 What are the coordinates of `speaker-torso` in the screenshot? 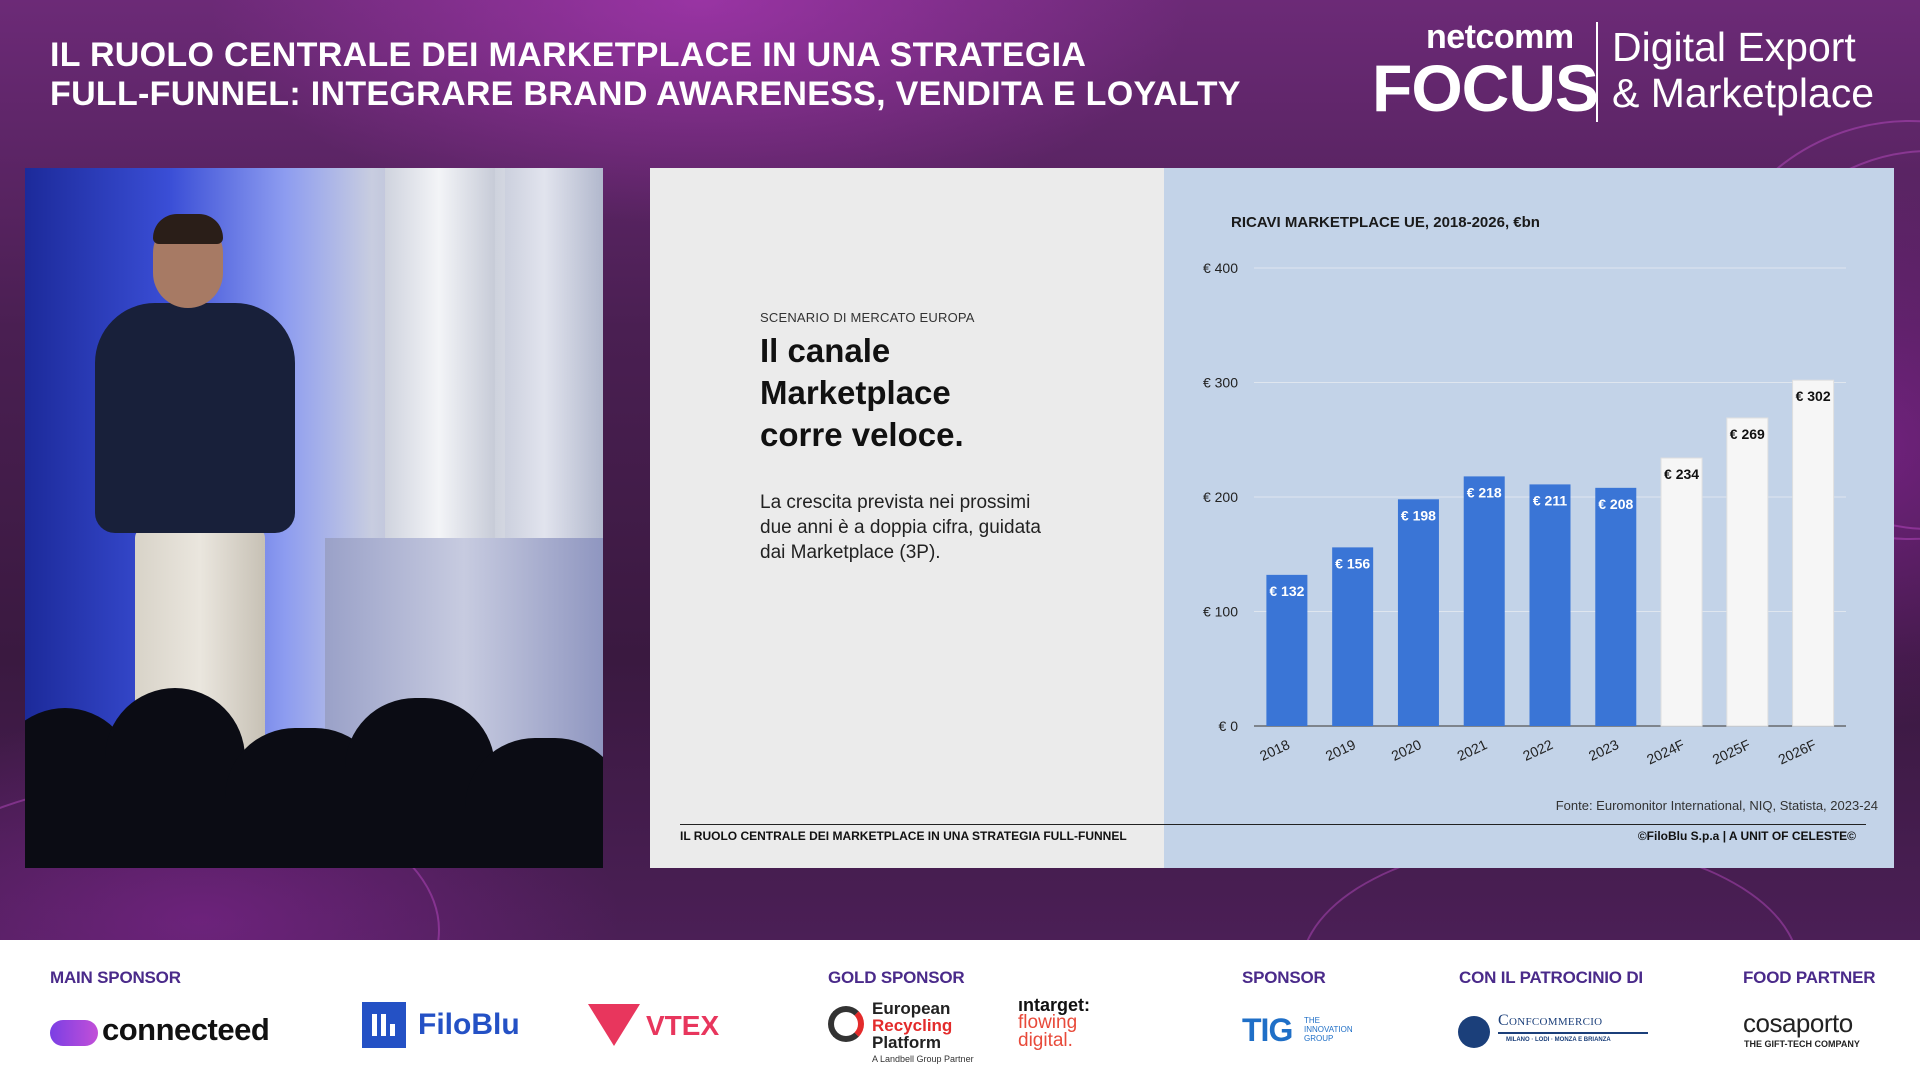 It's located at (195, 418).